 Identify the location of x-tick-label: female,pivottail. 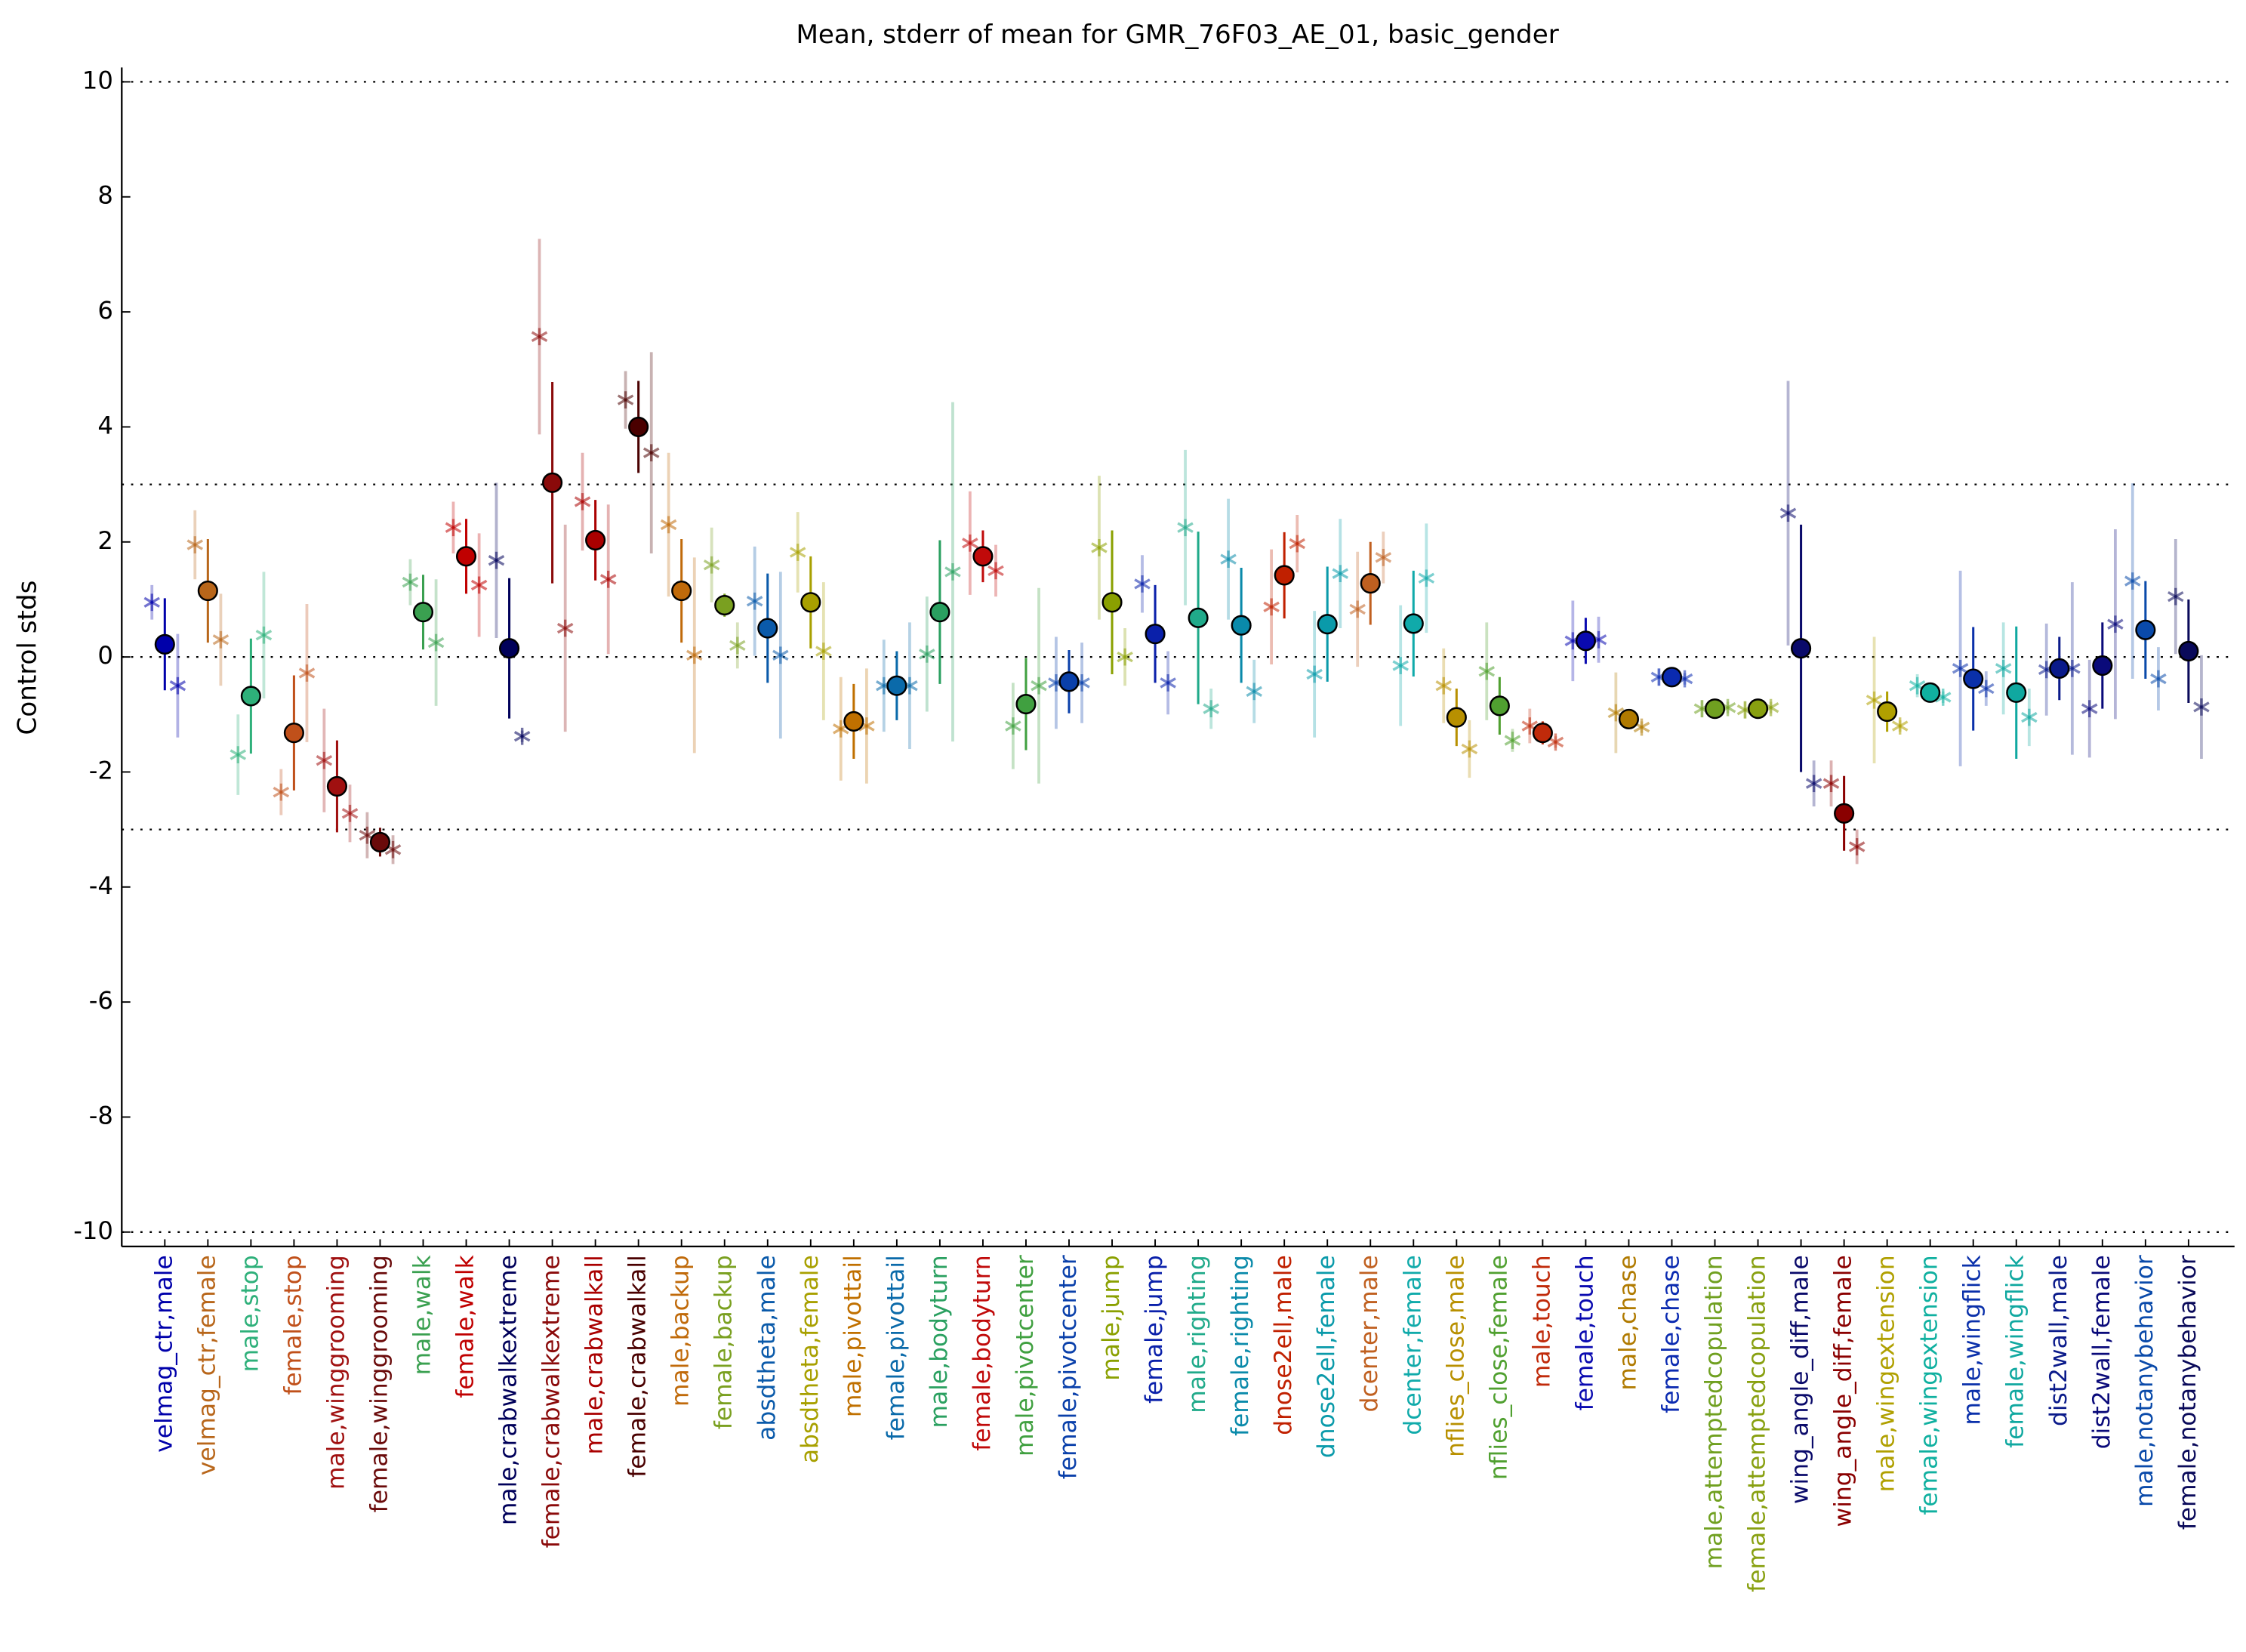
(897, 1347).